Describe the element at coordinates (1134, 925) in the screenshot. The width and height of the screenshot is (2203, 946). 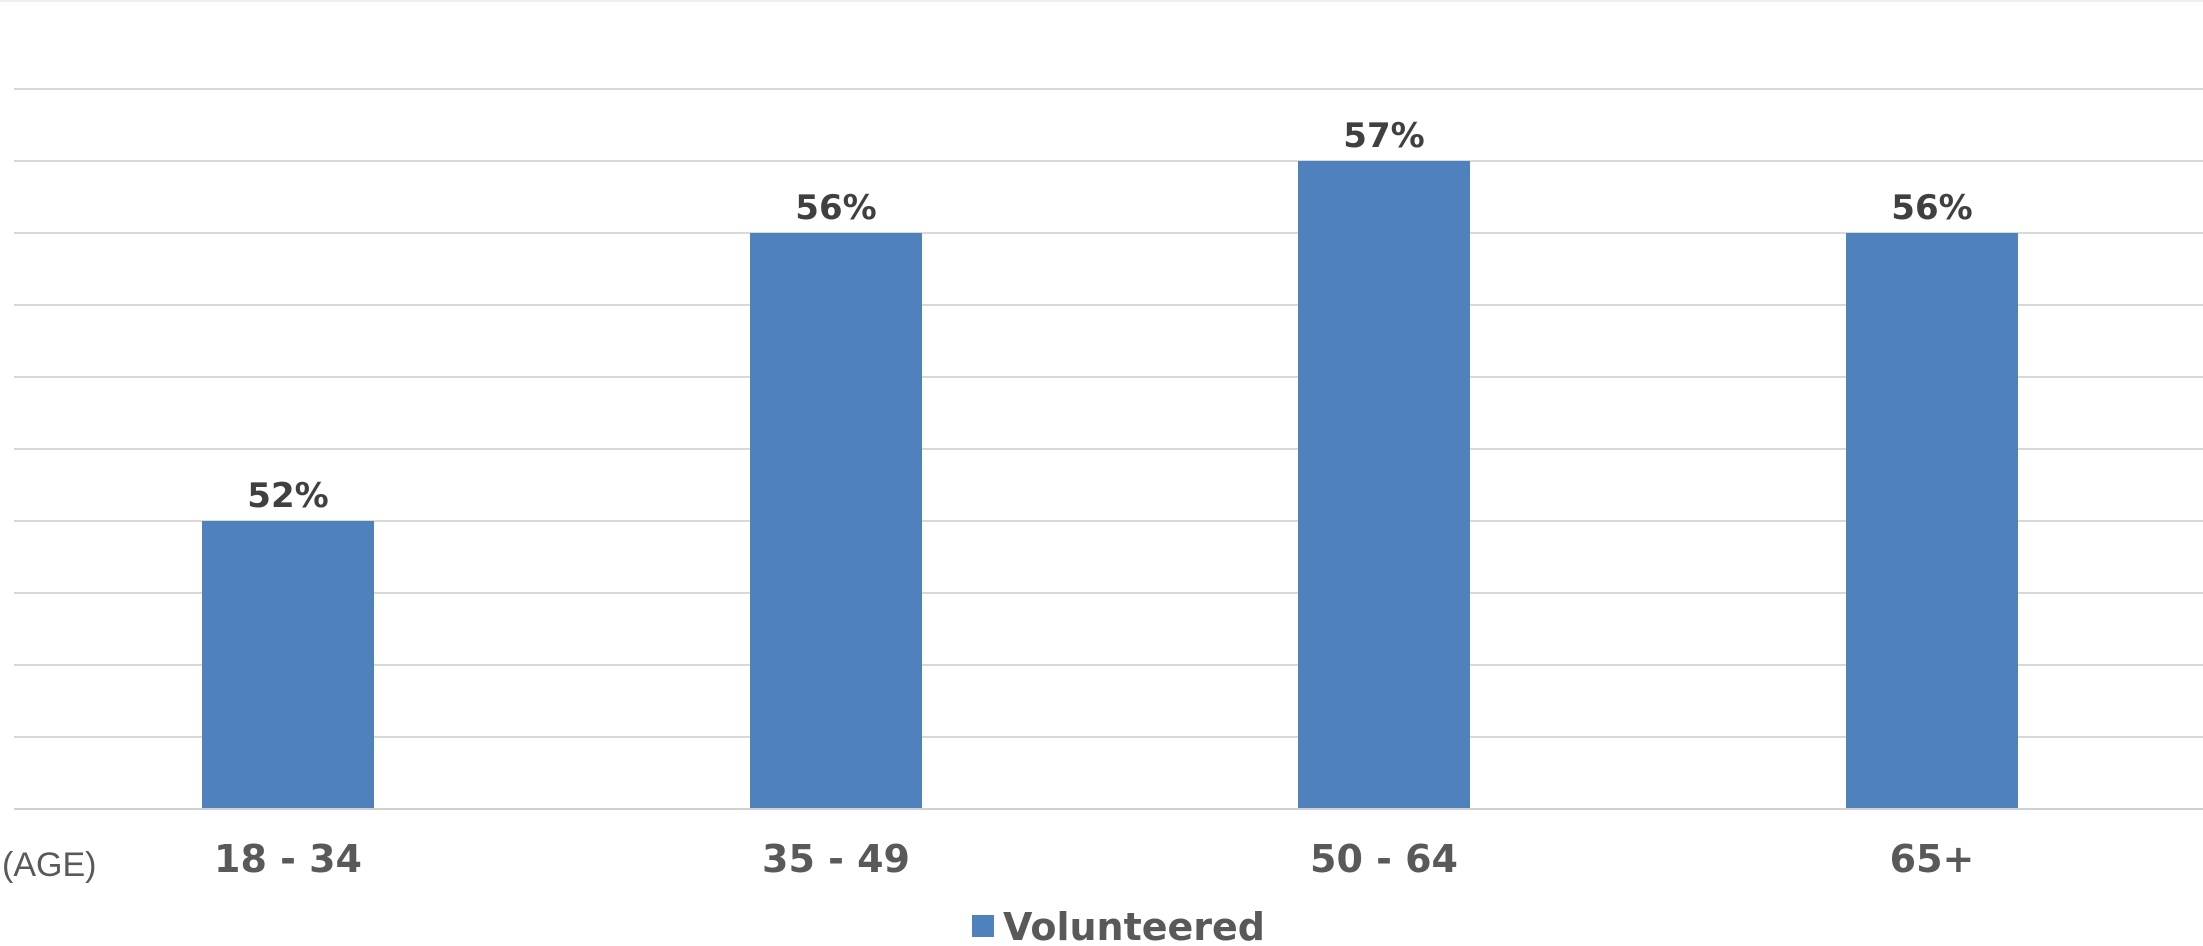
I see `legend-label-volunteered: Volunteered` at that location.